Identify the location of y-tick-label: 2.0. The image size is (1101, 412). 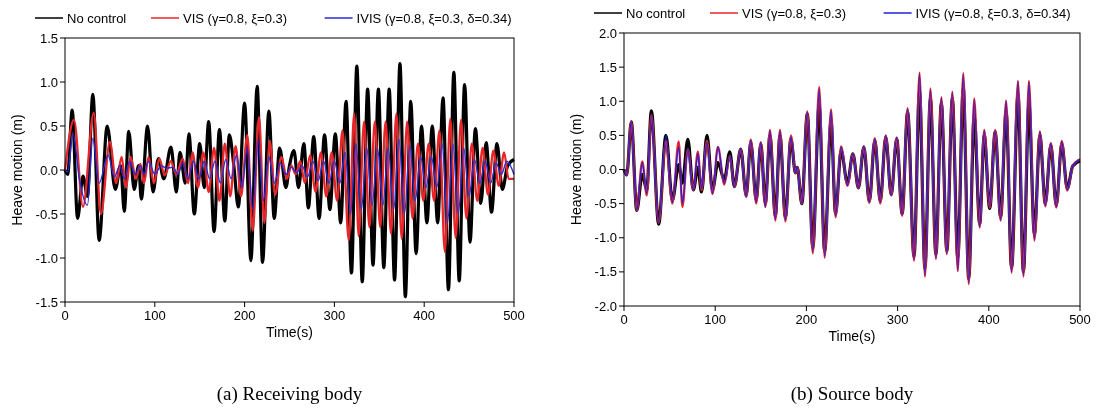
(607, 33).